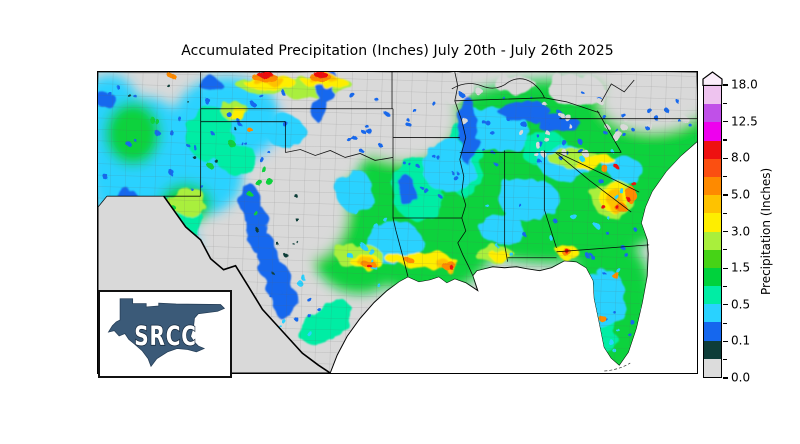 The height and width of the screenshot is (444, 800). I want to click on colorbar-overflow-arrow, so click(712, 78).